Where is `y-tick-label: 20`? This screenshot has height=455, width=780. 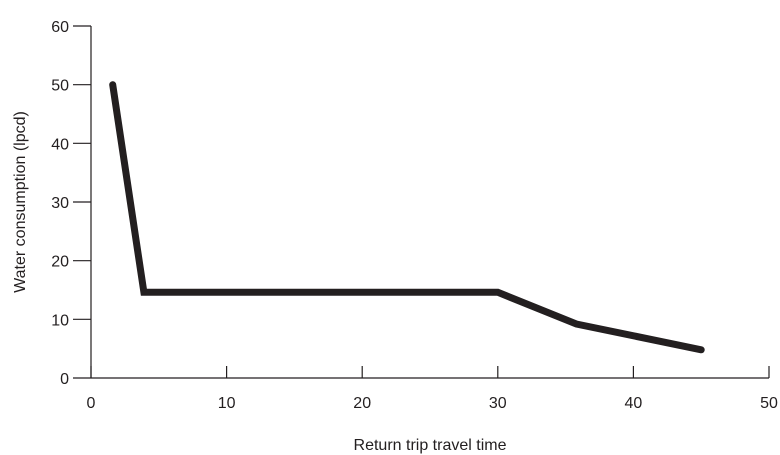
y-tick-label: 20 is located at coordinates (60, 262).